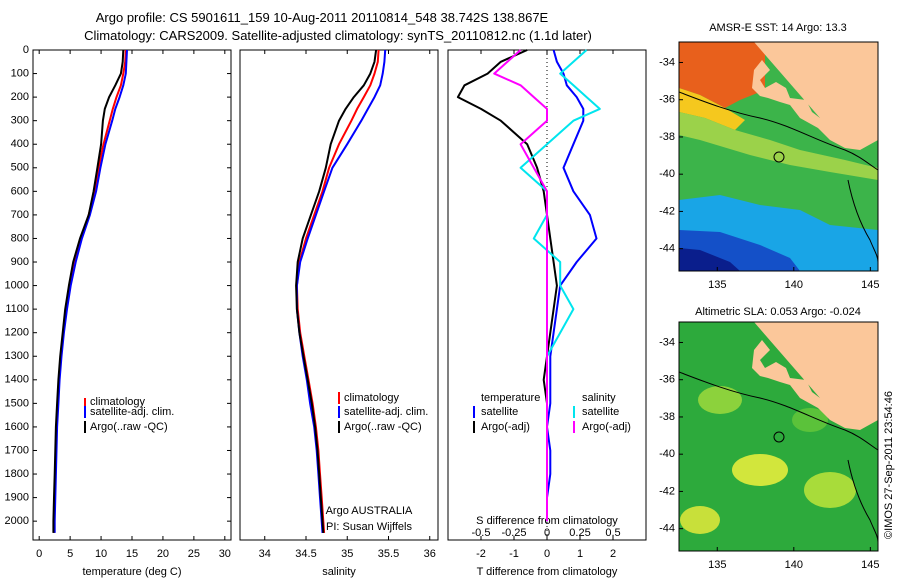  What do you see at coordinates (20, 191) in the screenshot?
I see `y-tick-label: 600` at bounding box center [20, 191].